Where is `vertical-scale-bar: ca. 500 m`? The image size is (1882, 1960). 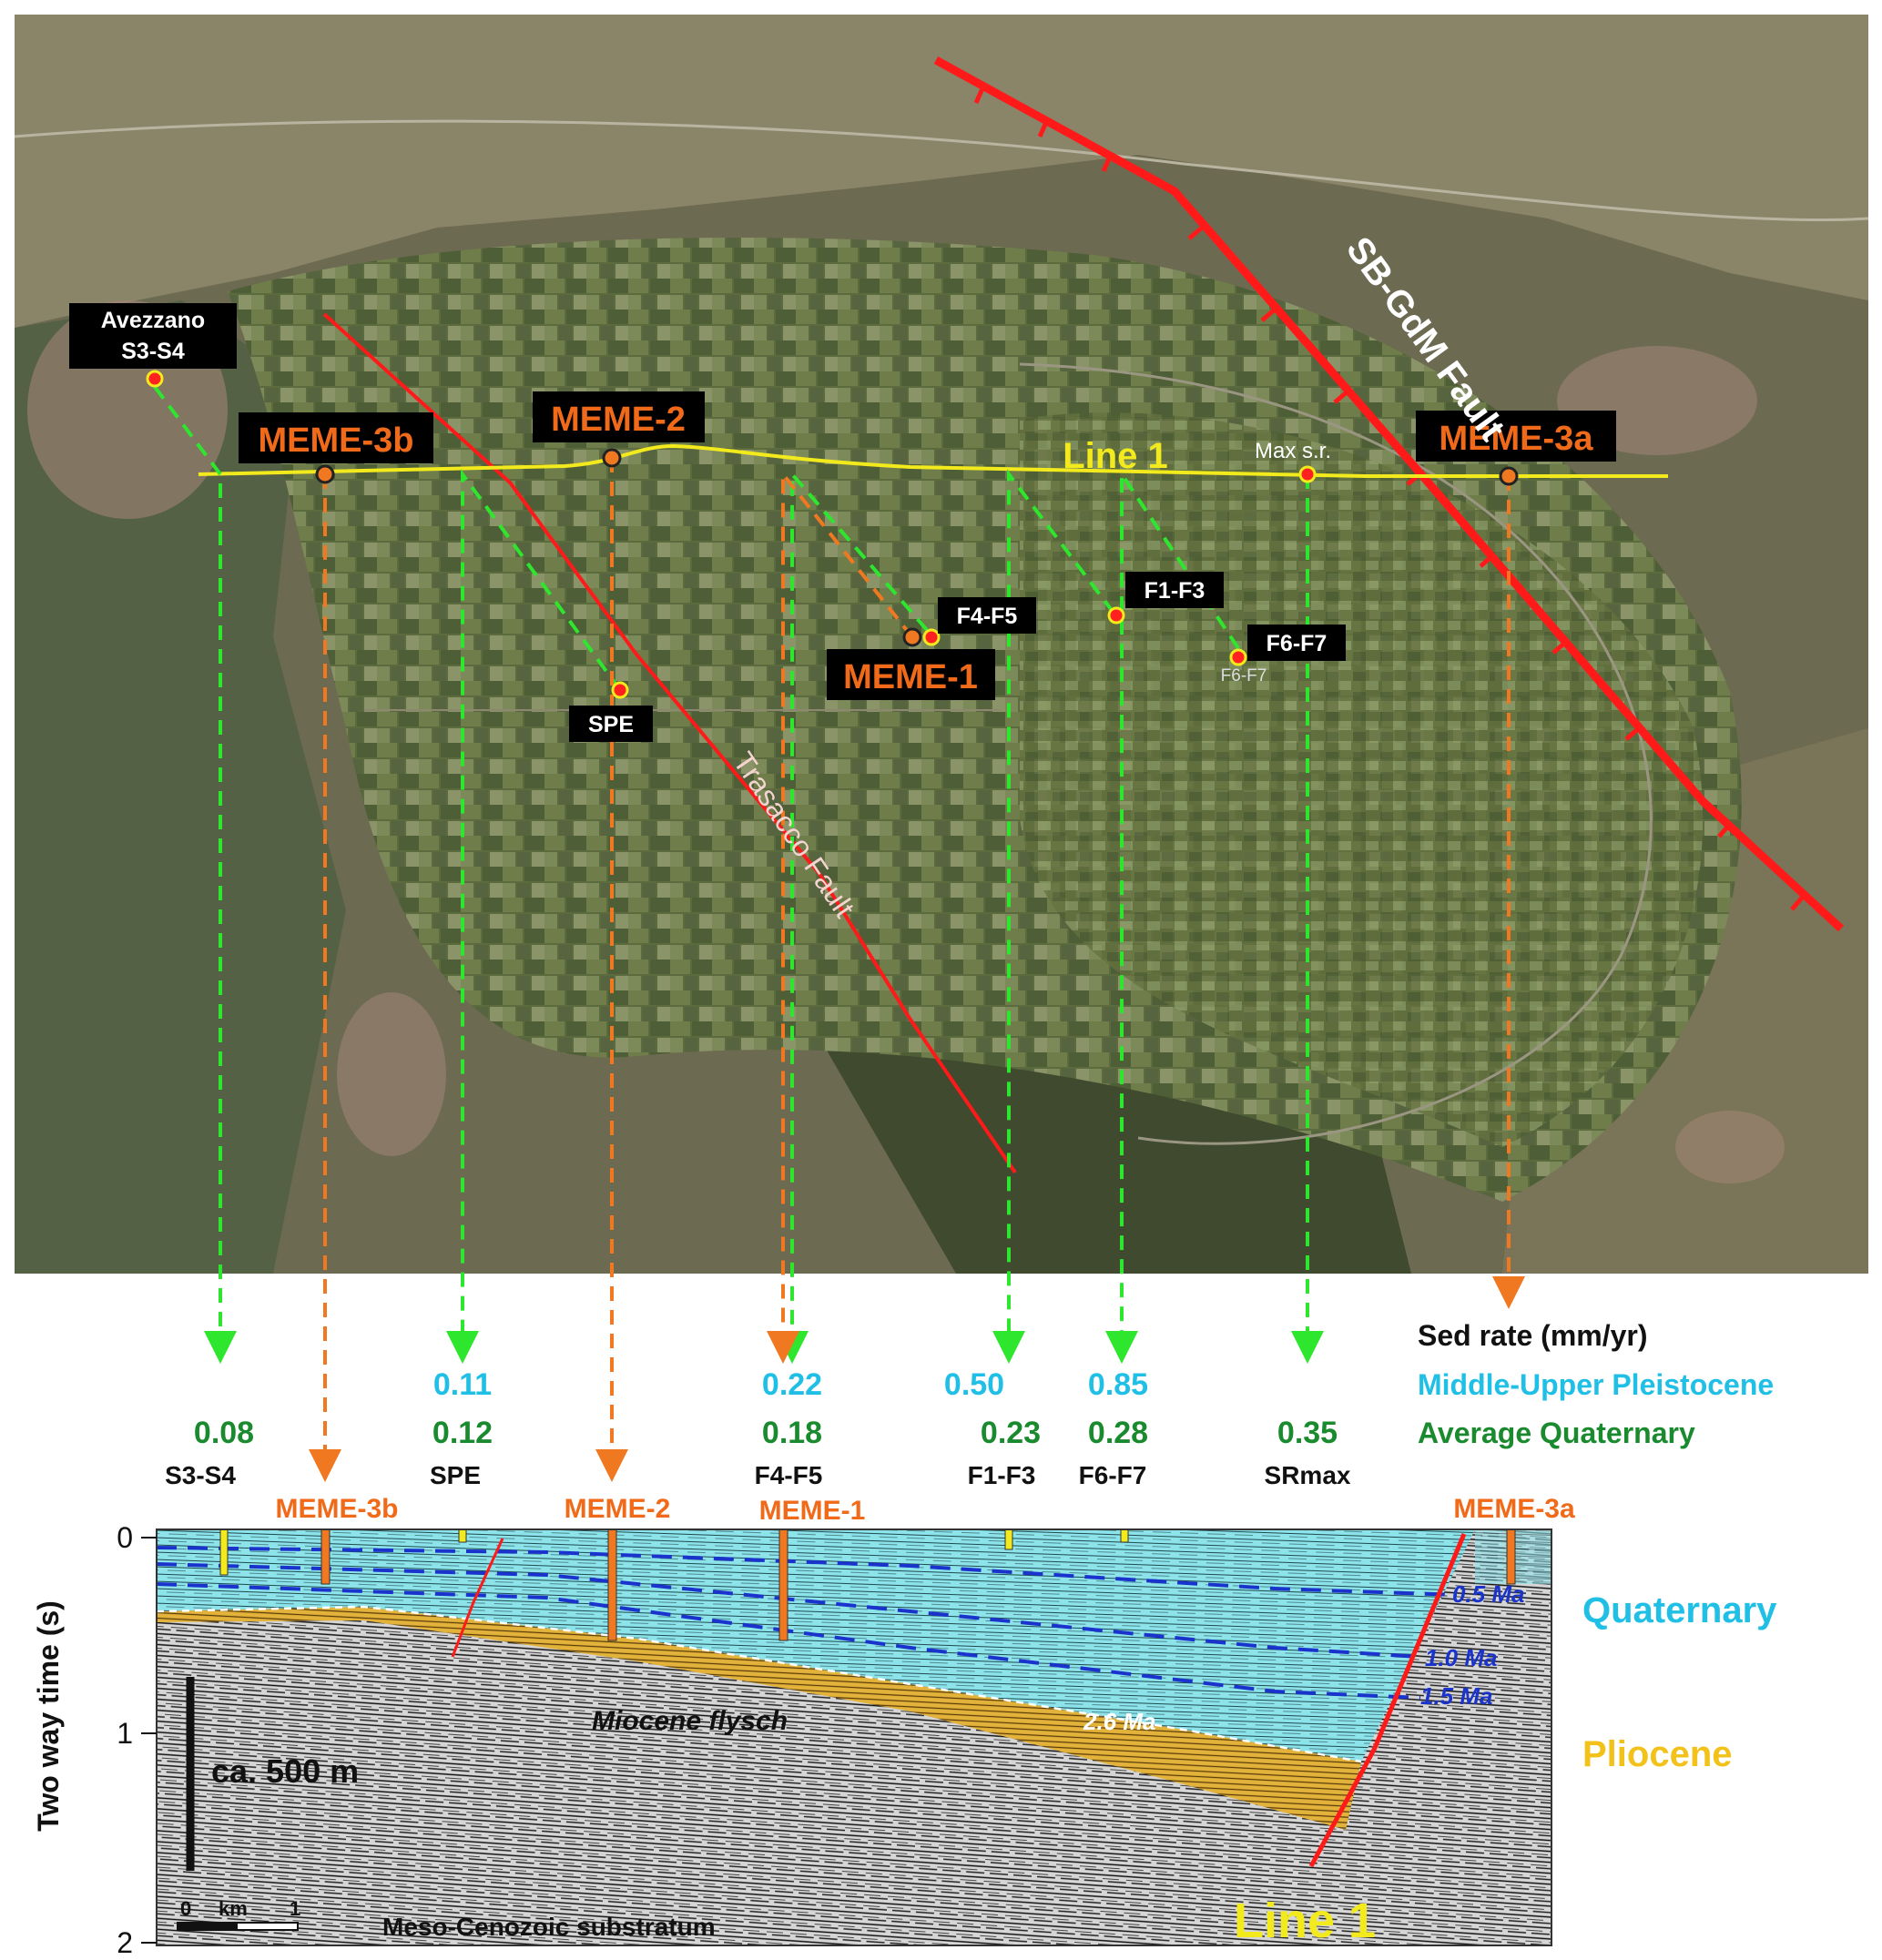 vertical-scale-bar: ca. 500 m is located at coordinates (273, 1774).